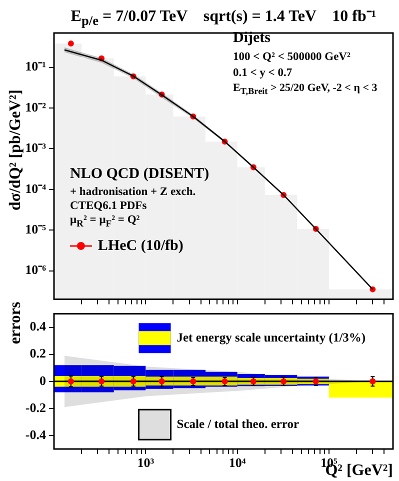 The width and height of the screenshot is (399, 481). Describe the element at coordinates (145, 462) in the screenshot. I see `x-tick-label: 10³` at that location.